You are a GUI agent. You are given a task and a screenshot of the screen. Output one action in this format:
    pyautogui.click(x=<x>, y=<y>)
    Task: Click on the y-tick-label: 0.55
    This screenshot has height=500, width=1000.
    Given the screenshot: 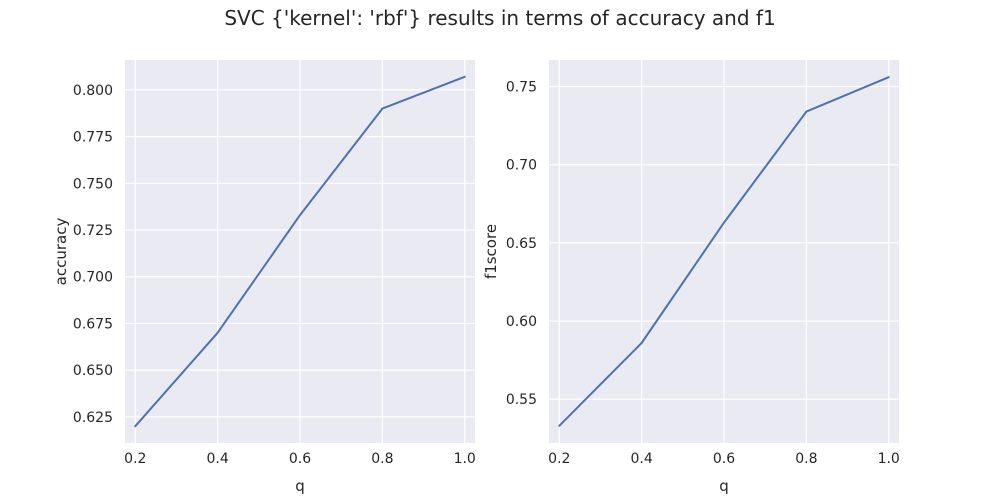 What is the action you would take?
    pyautogui.click(x=521, y=400)
    